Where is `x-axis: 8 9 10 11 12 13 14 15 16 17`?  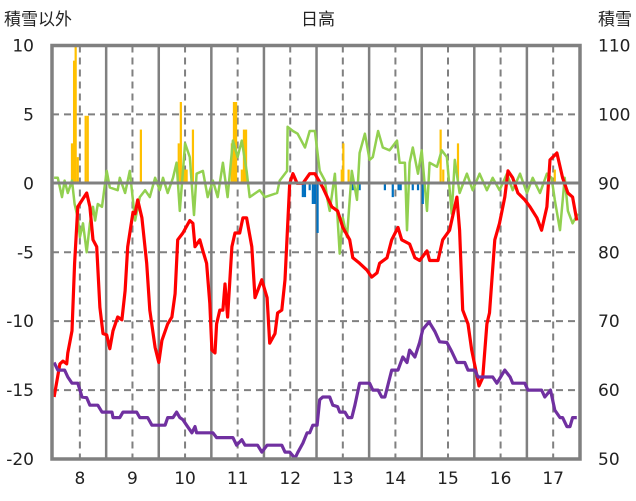
x-axis: 8 9 10 11 12 13 14 15 16 17 is located at coordinates (319, 479).